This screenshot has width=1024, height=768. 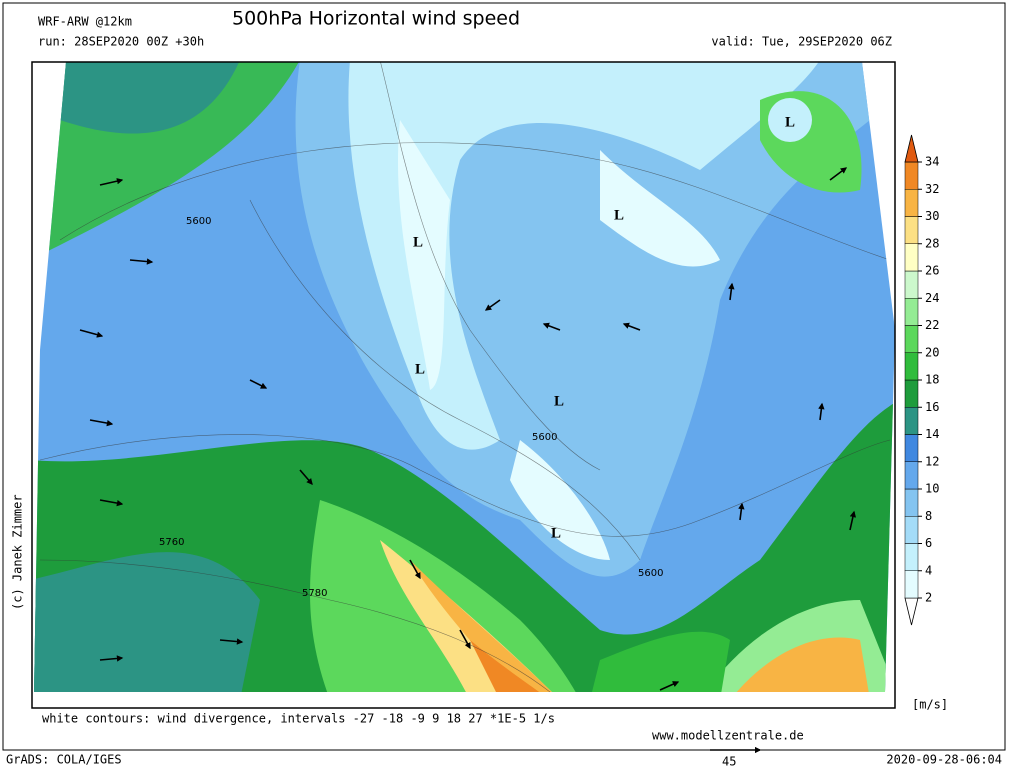 What do you see at coordinates (85, 22) in the screenshot?
I see `model-label: WRF-ARW @12km` at bounding box center [85, 22].